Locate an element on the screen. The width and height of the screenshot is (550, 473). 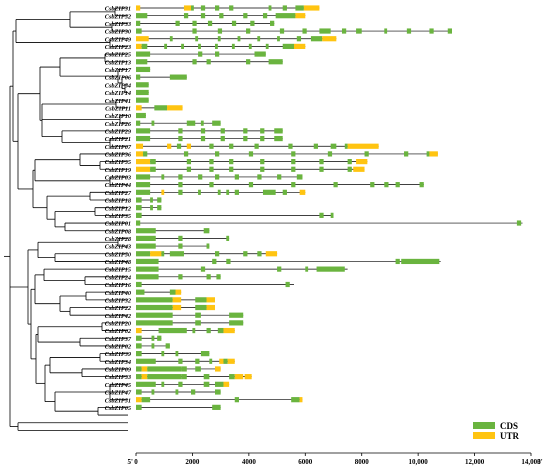
gene-label: CsbZIP24 is located at coordinates (118, 277).